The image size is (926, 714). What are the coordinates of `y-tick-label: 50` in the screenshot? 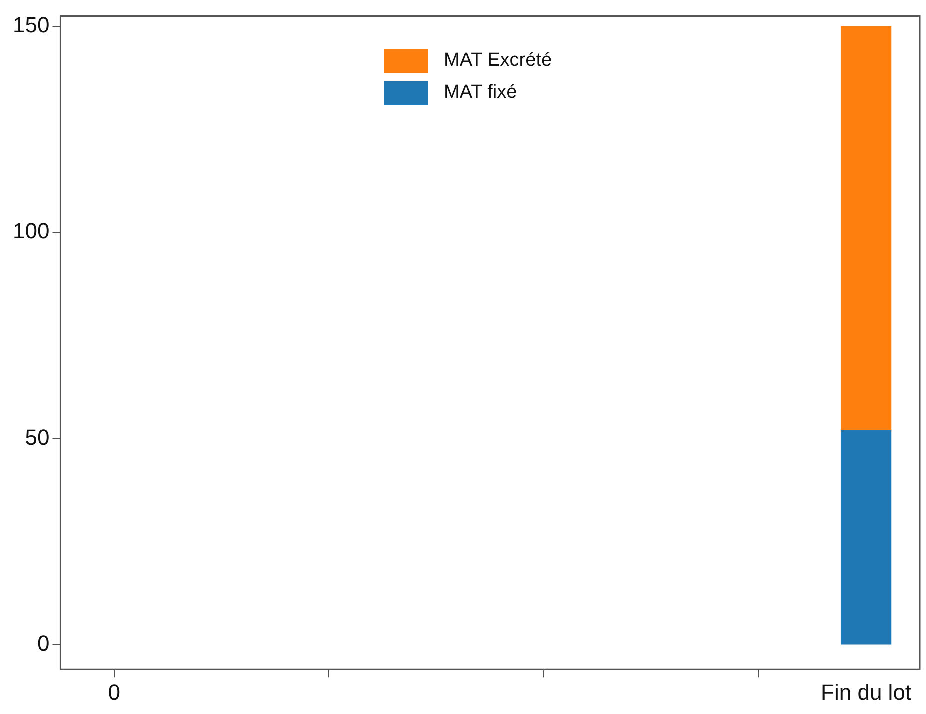 It's located at (37, 437).